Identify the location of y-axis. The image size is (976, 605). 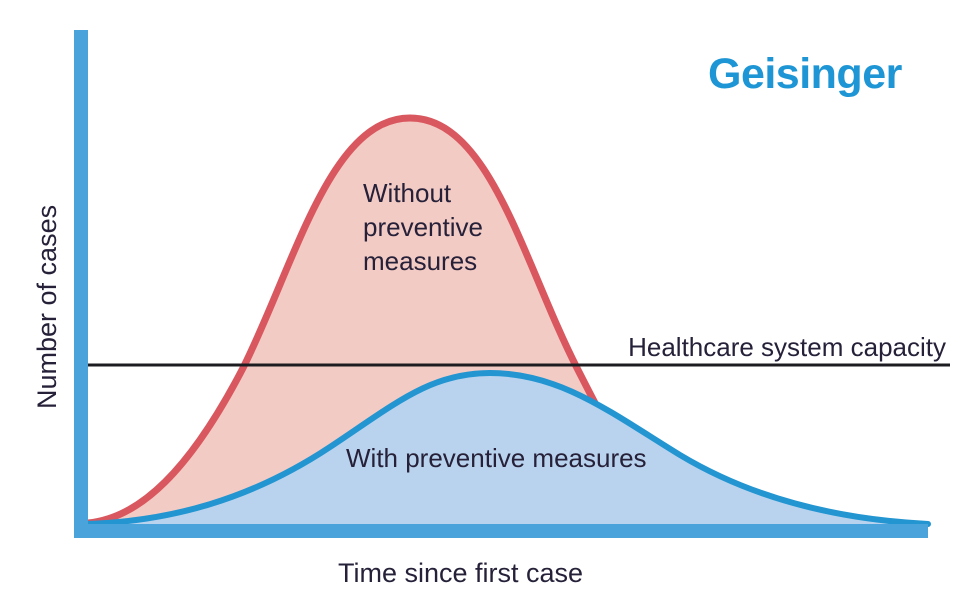
(81, 284).